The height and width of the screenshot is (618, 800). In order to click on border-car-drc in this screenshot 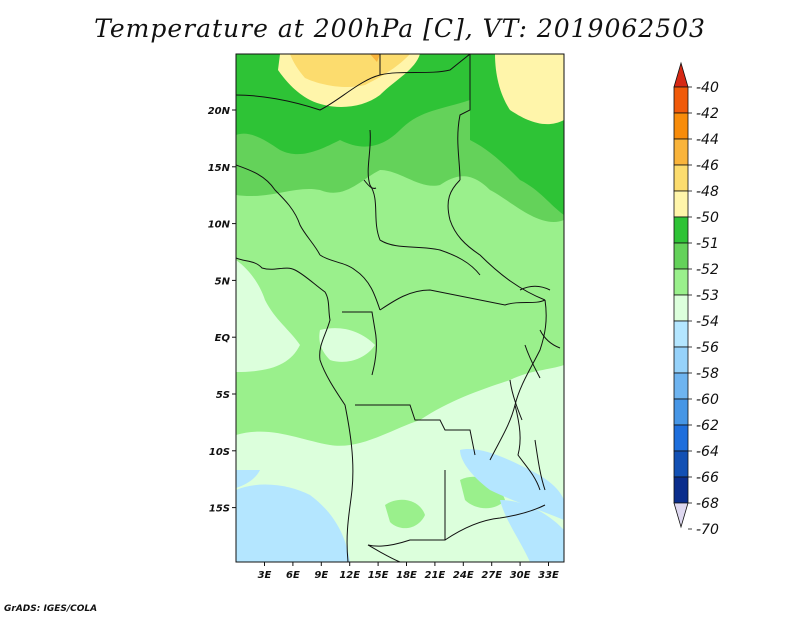, I will do `click(462, 300)`.